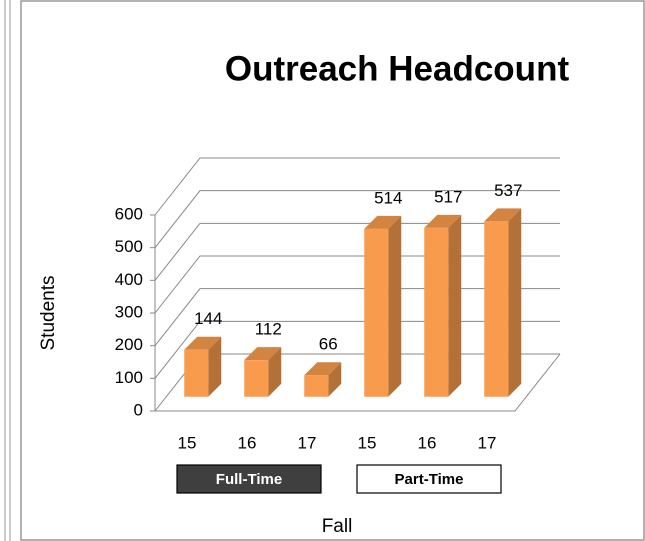 Image resolution: width=645 pixels, height=541 pixels. I want to click on y-tick-label: 200, so click(129, 344).